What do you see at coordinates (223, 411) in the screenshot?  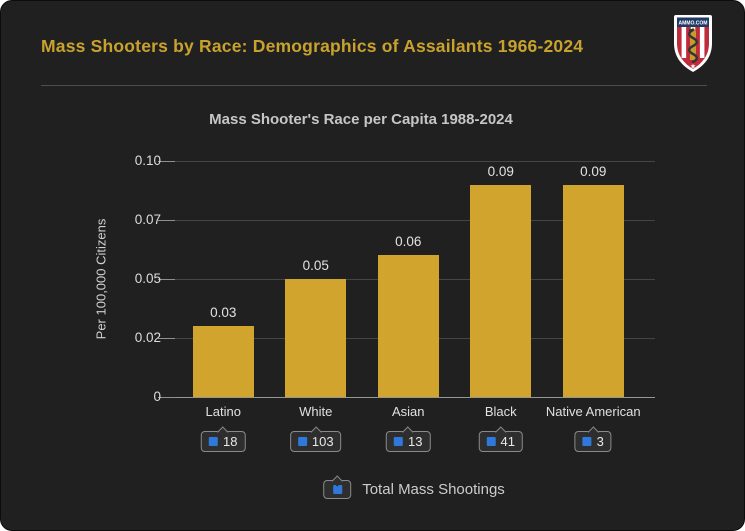 I see `x-axis-label: Latino` at bounding box center [223, 411].